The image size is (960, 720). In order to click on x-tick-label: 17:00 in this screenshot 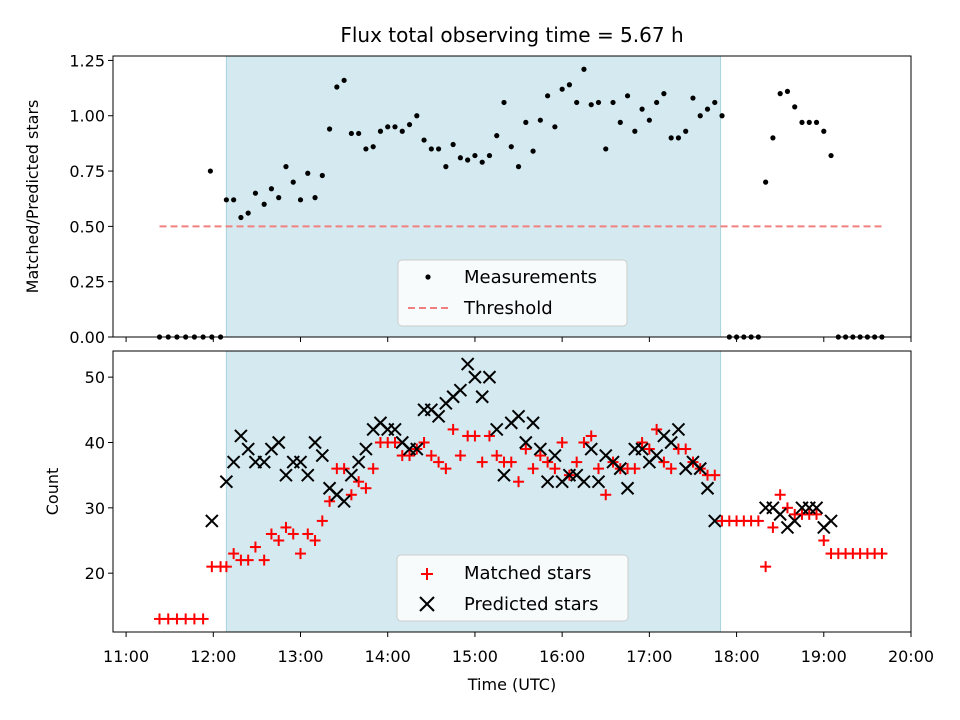, I will do `click(649, 656)`.